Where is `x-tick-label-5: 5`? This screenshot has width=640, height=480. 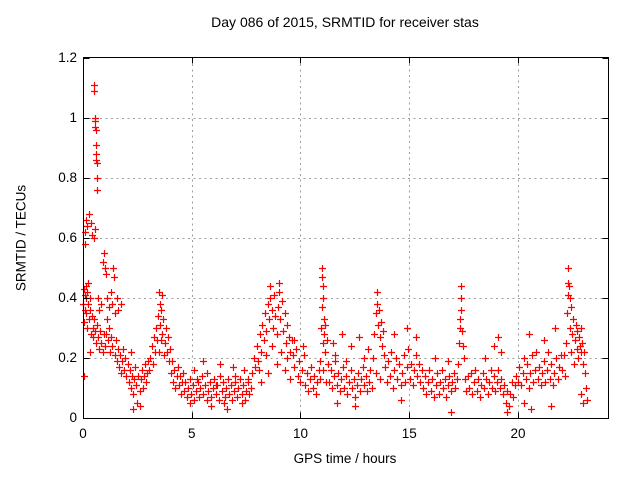
x-tick-label-5: 5 is located at coordinates (191, 433).